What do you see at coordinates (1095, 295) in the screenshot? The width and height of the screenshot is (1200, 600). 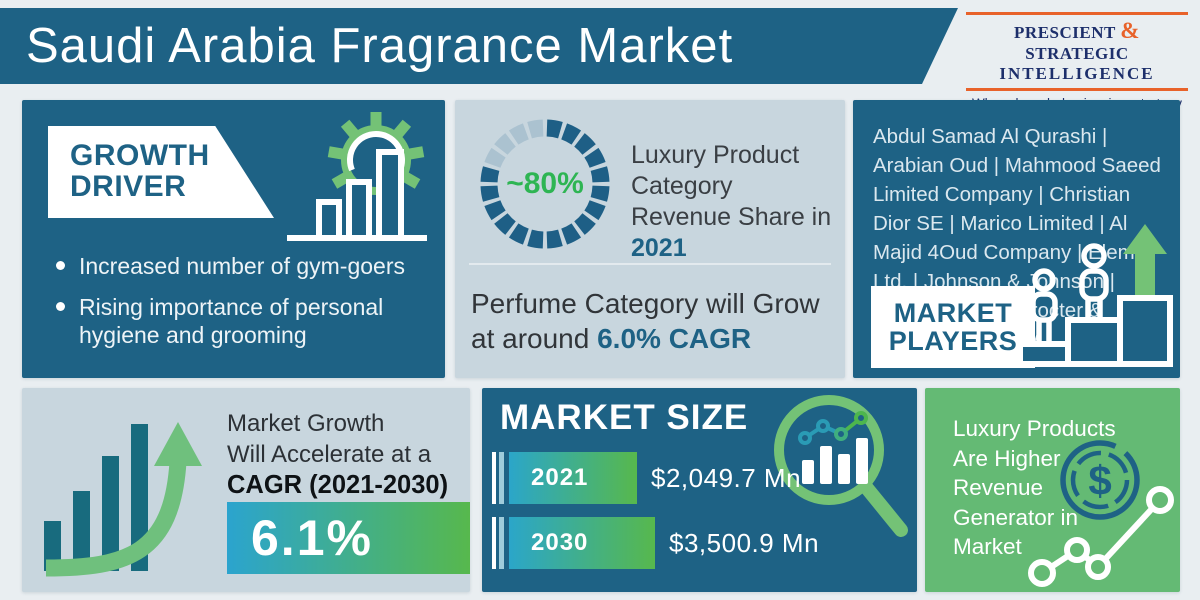 I see `podium-people-arrow-icon` at bounding box center [1095, 295].